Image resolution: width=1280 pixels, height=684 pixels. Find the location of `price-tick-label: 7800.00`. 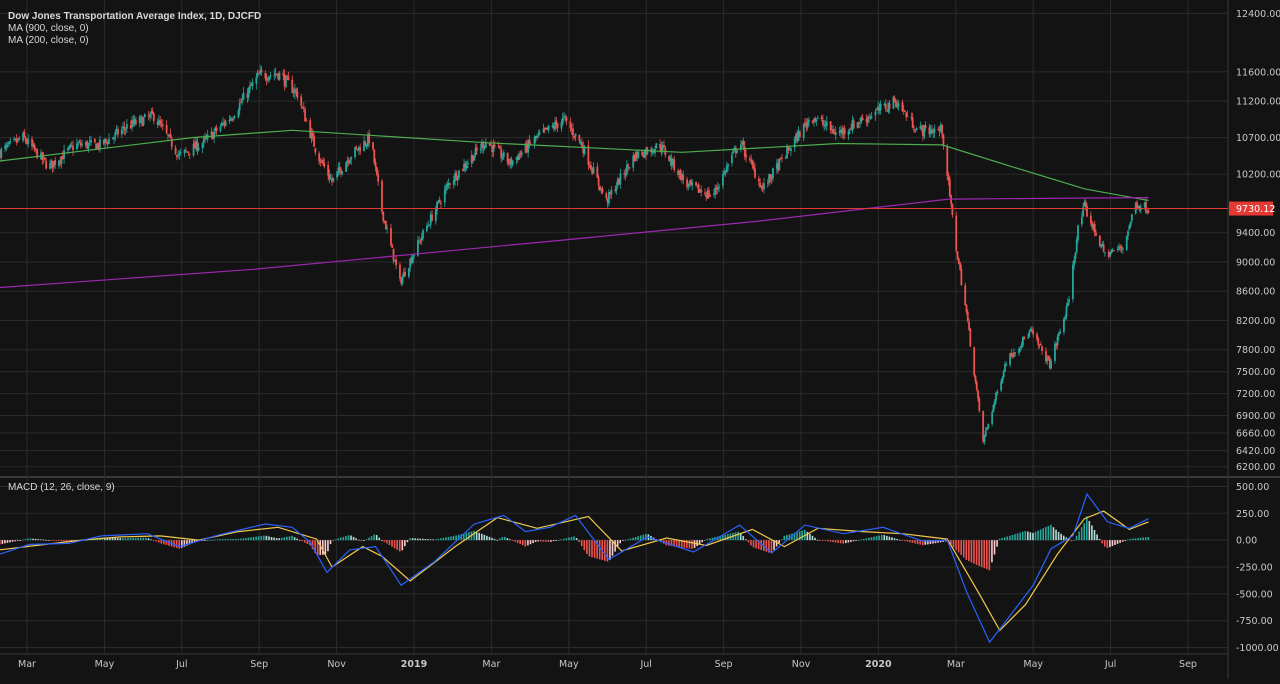

price-tick-label: 7800.00 is located at coordinates (1255, 350).